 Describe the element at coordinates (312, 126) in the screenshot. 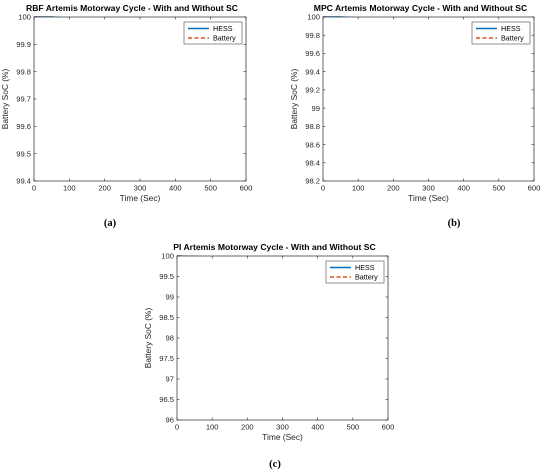

I see `y-tick-label: 98.8` at that location.